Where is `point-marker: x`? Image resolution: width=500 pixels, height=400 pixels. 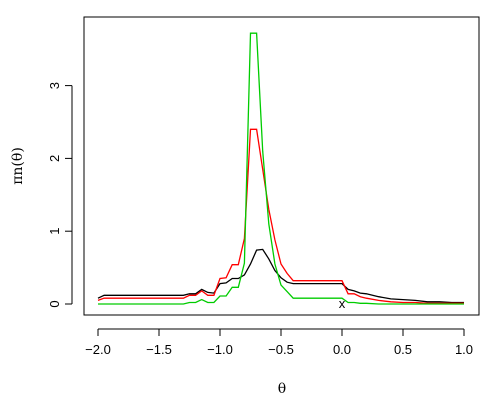
point-marker: x is located at coordinates (342, 303).